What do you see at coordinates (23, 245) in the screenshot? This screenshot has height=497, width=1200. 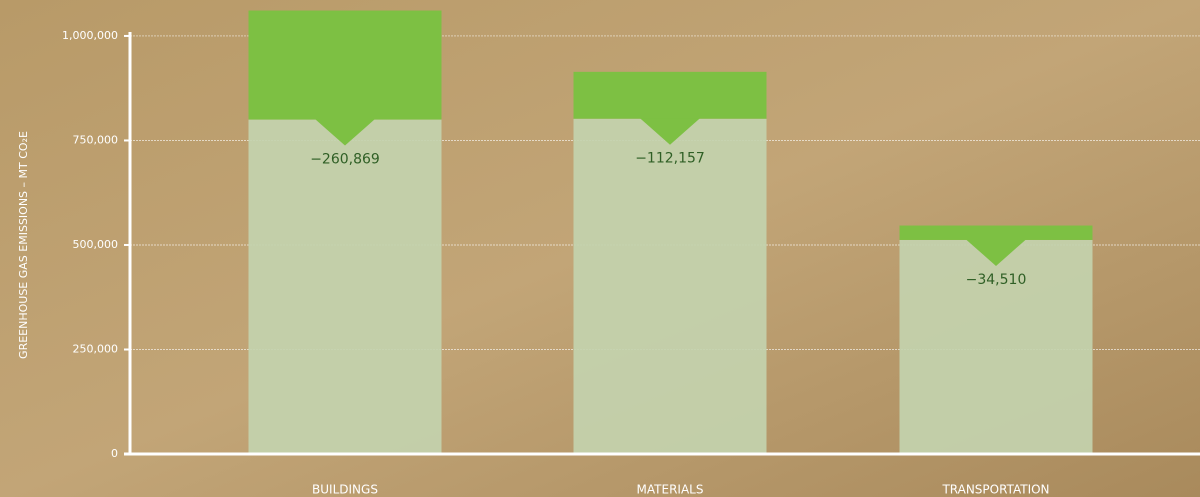 I see `y-axis-label: GREENHOUSE GAS EMISSIONS – MT CO₂E` at bounding box center [23, 245].